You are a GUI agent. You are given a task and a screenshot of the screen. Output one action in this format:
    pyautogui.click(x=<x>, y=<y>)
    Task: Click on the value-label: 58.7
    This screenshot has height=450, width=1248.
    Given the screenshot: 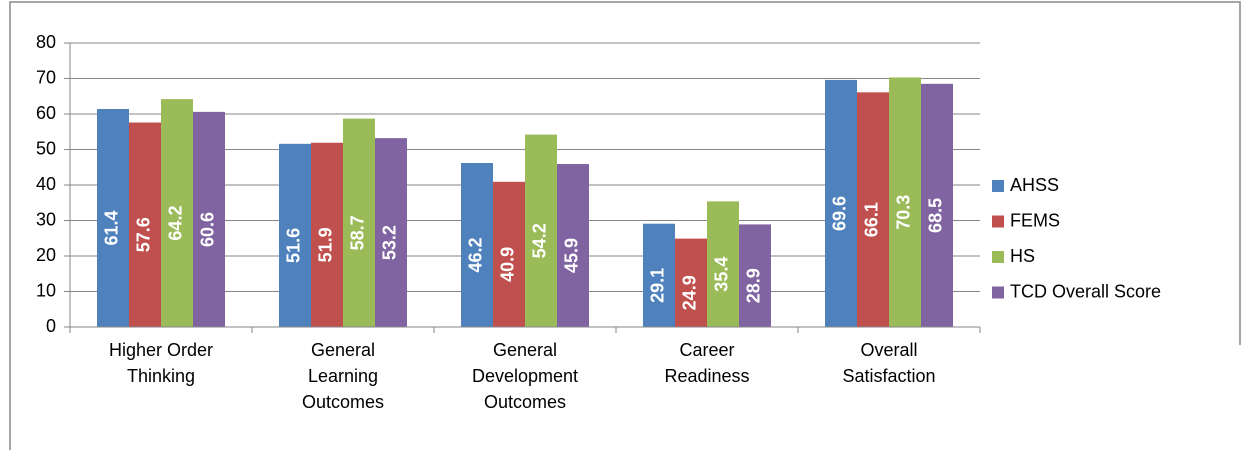 What is the action you would take?
    pyautogui.click(x=358, y=232)
    